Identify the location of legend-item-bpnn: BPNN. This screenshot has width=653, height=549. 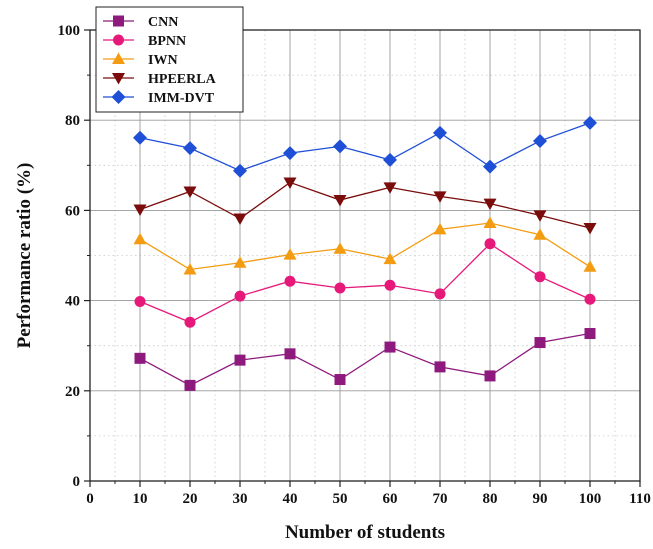
(144, 41).